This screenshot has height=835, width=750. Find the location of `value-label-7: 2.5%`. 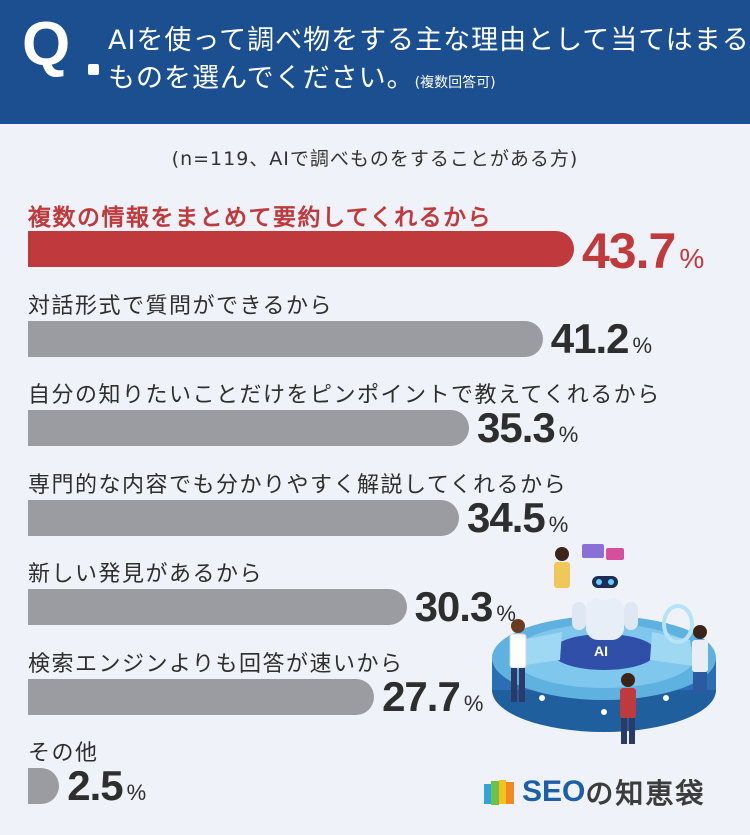

value-label-7: 2.5% is located at coordinates (106, 786).